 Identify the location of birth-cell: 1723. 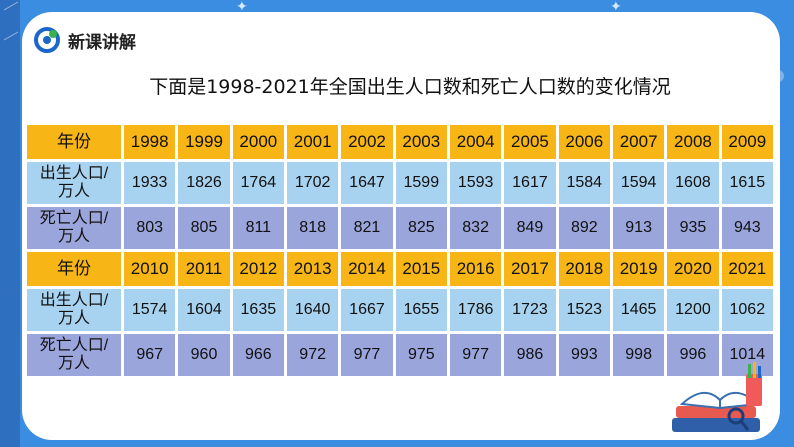
(530, 310).